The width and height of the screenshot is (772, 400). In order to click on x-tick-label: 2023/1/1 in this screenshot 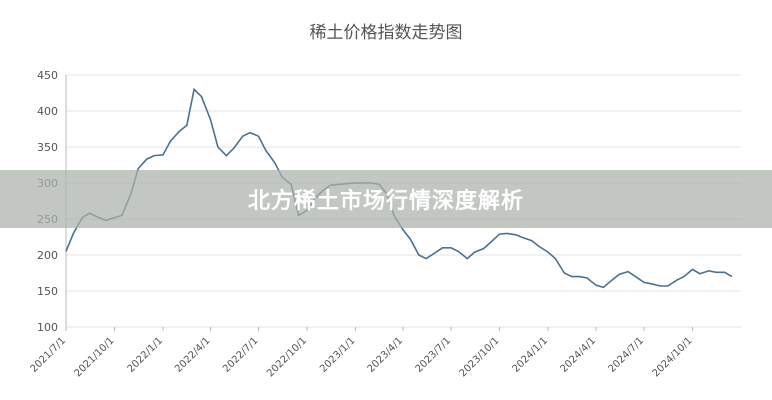, I will do `click(338, 355)`.